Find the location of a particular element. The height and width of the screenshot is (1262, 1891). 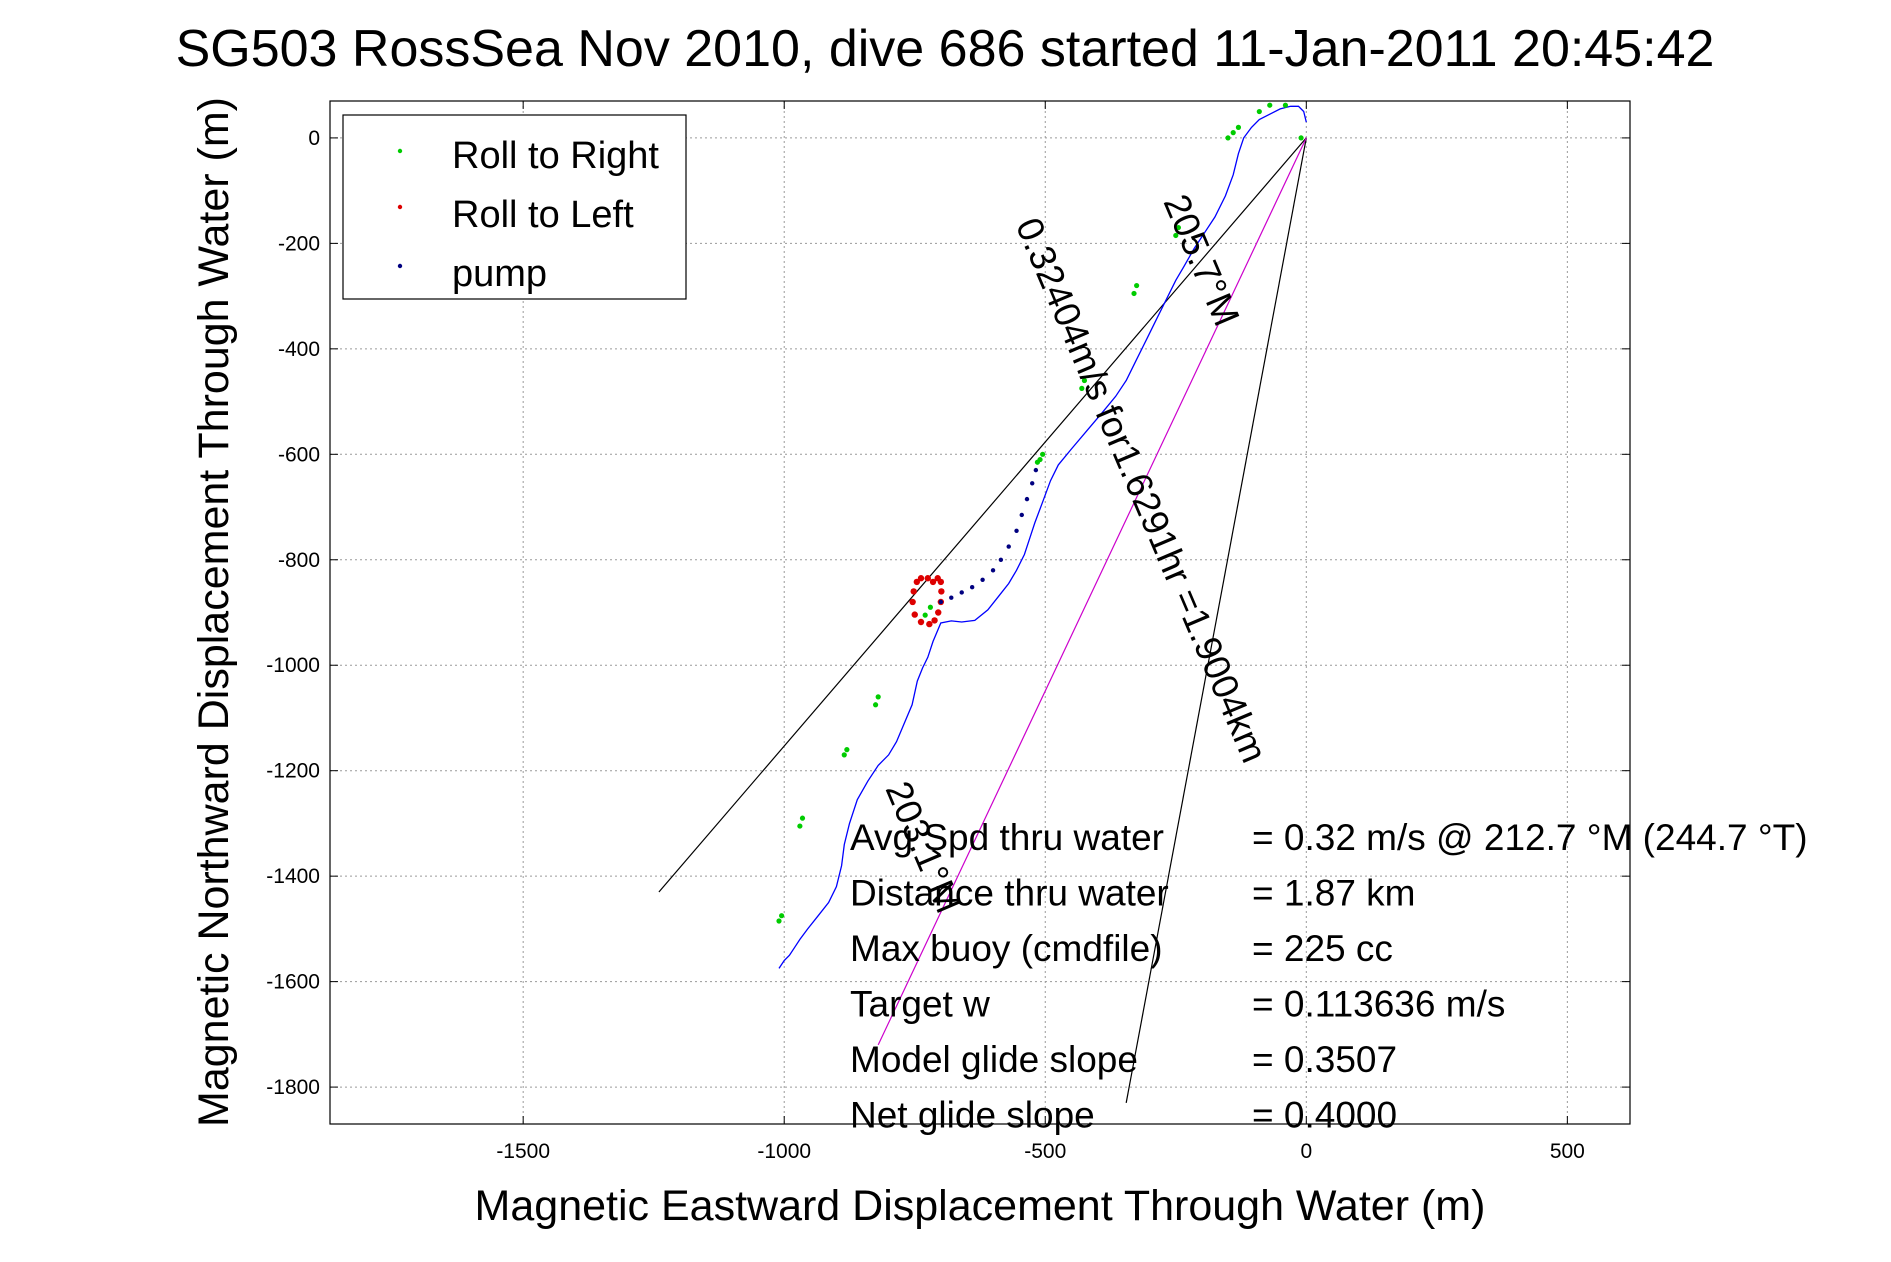

x-tick-label: 0 is located at coordinates (1306, 1151).